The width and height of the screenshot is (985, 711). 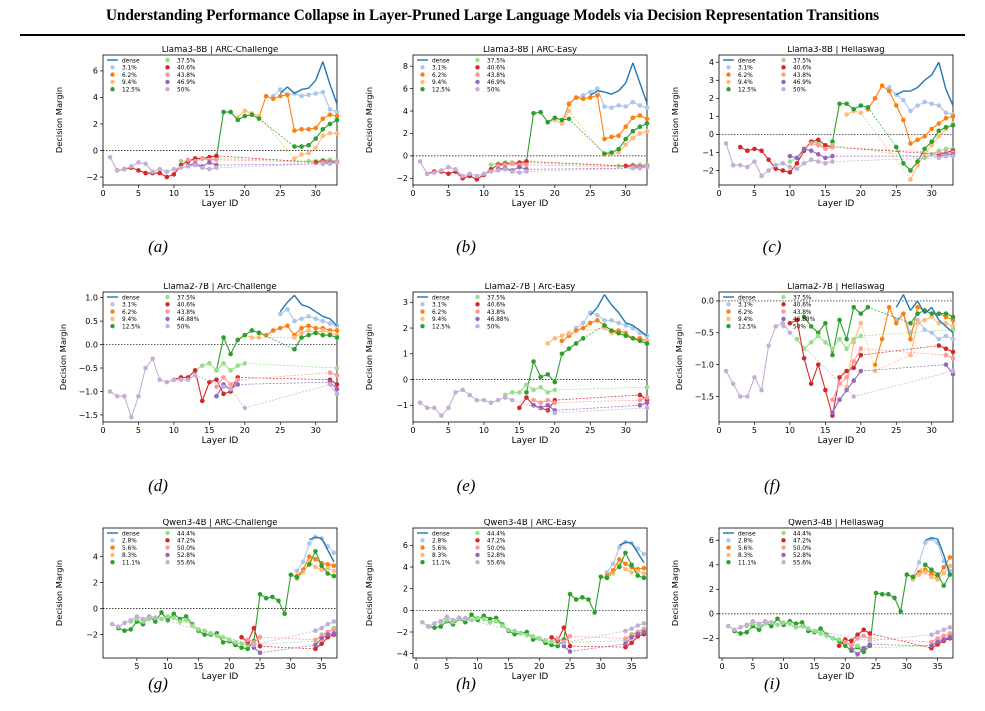 I want to click on y-tick-label: −0.5, so click(x=88, y=368).